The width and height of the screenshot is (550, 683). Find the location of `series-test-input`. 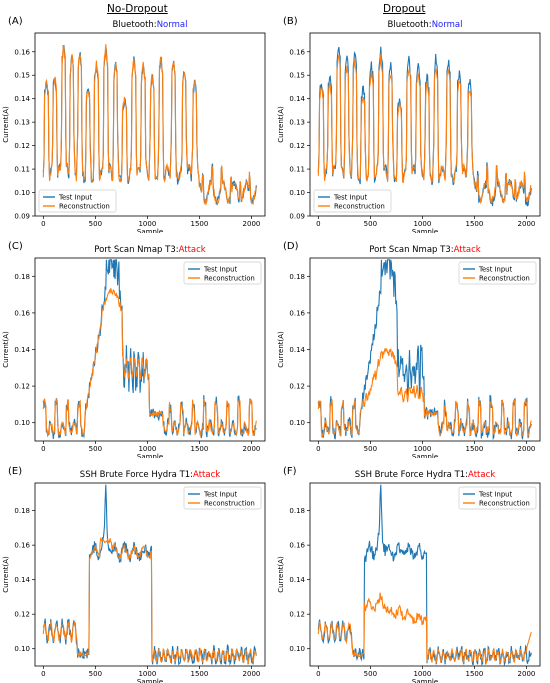

series-test-input is located at coordinates (149, 575).